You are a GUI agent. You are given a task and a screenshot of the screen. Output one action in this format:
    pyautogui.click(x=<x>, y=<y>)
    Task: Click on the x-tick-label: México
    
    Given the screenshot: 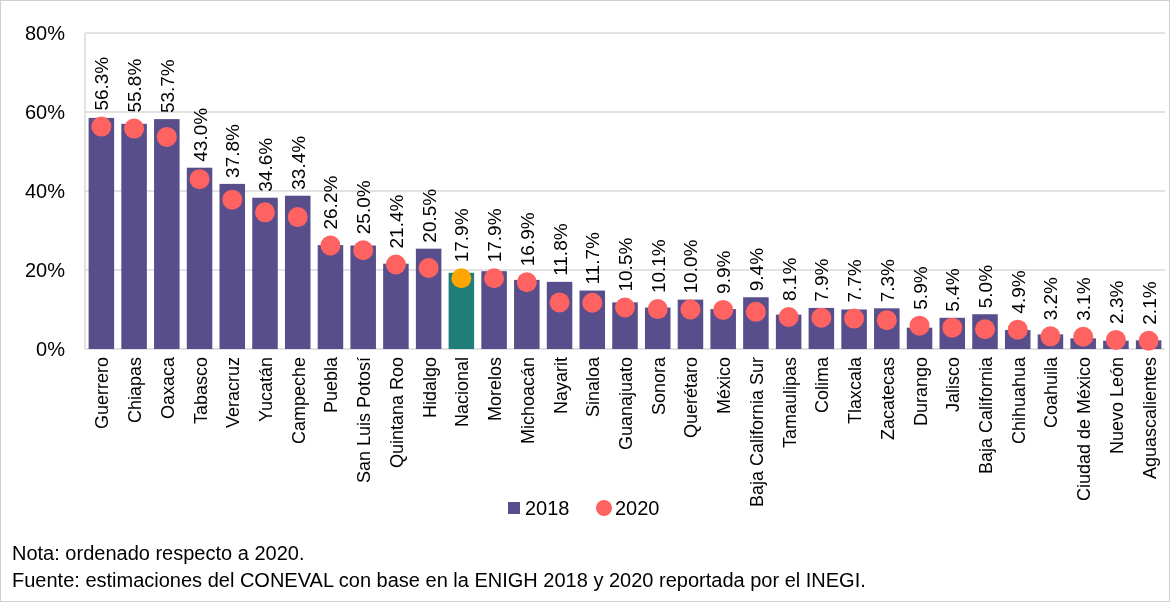 What is the action you would take?
    pyautogui.click(x=724, y=386)
    